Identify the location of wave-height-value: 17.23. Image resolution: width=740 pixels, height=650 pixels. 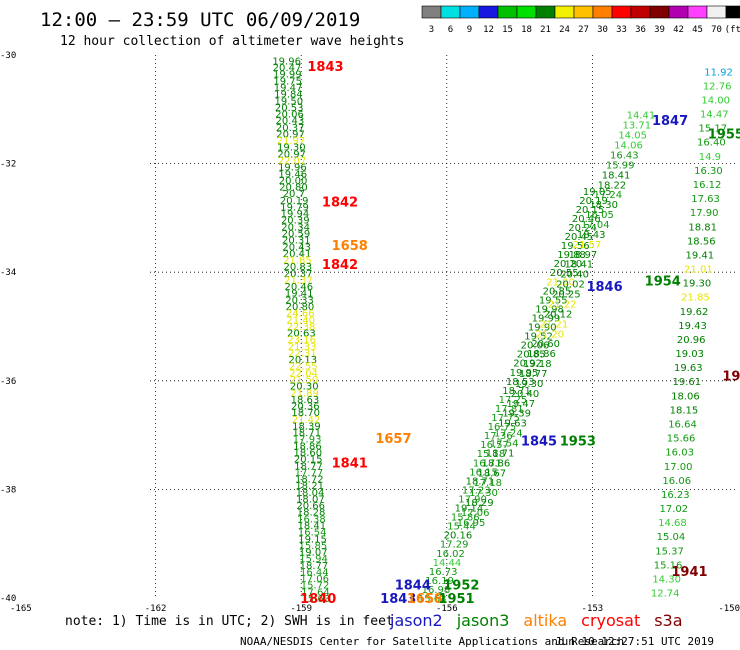
(476, 490).